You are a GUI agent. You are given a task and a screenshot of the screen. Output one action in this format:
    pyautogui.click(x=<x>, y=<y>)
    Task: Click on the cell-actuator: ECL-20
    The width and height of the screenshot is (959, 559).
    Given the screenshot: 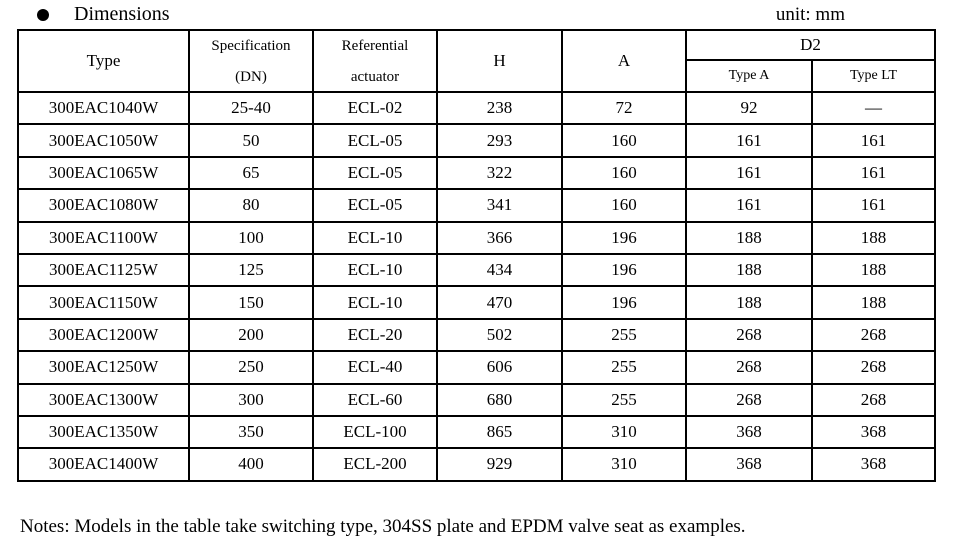 What is the action you would take?
    pyautogui.click(x=375, y=335)
    